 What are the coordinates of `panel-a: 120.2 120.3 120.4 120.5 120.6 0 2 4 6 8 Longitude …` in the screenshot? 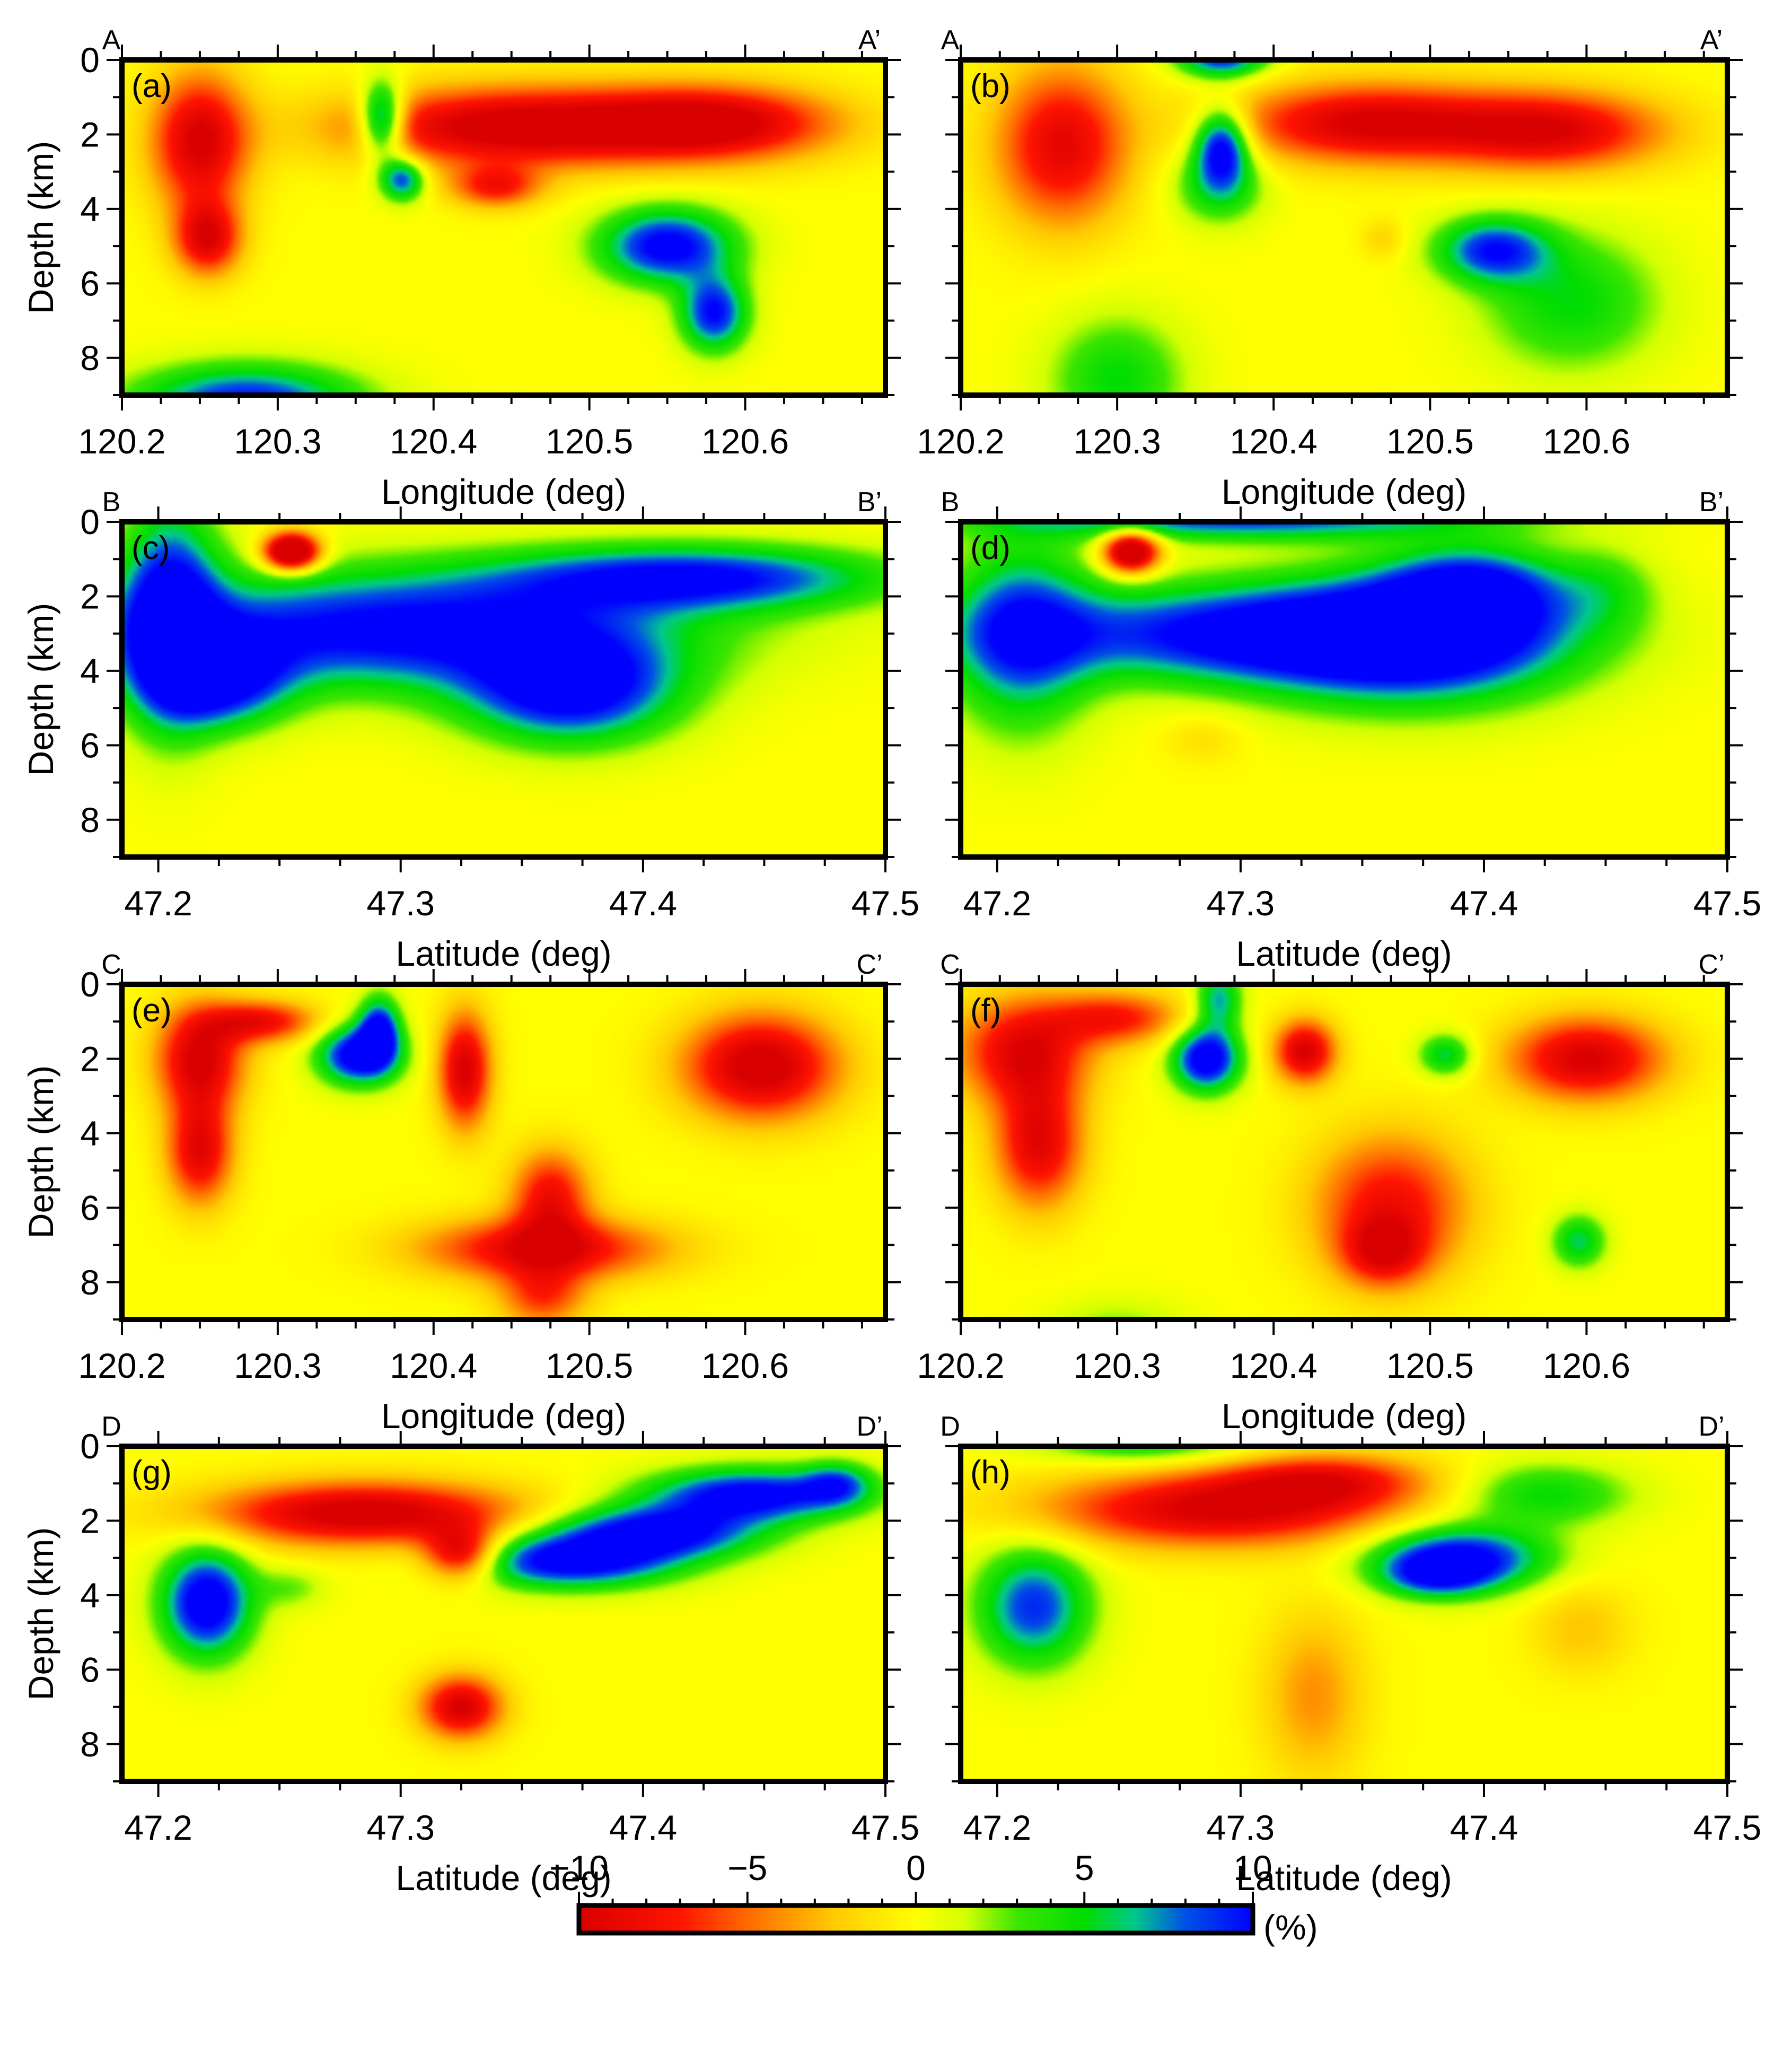 It's located at (461, 268).